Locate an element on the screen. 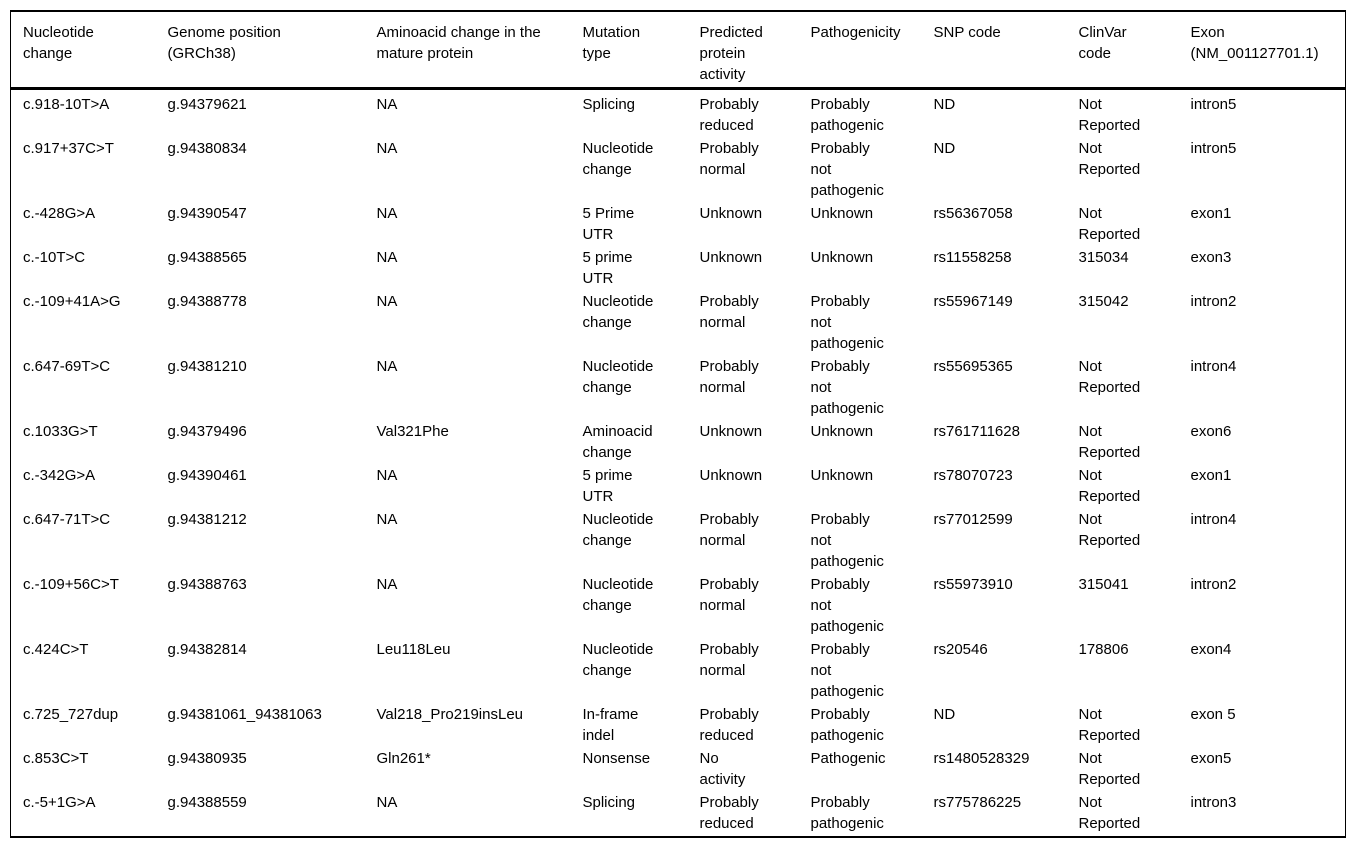  cell-mutation-type: Nonsense is located at coordinates (616, 758).